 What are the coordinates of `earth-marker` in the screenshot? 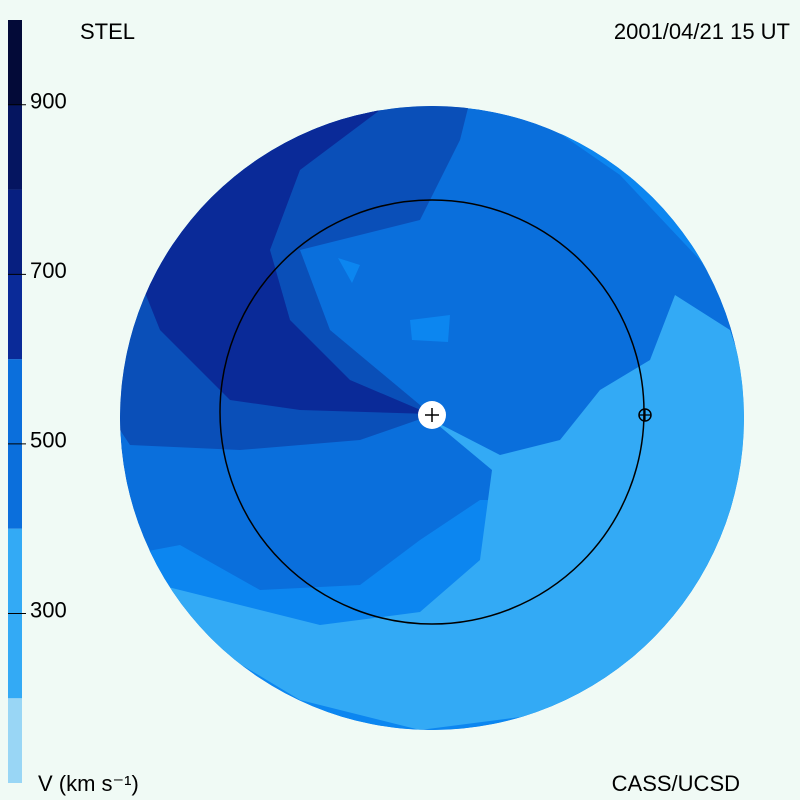 It's located at (645, 415).